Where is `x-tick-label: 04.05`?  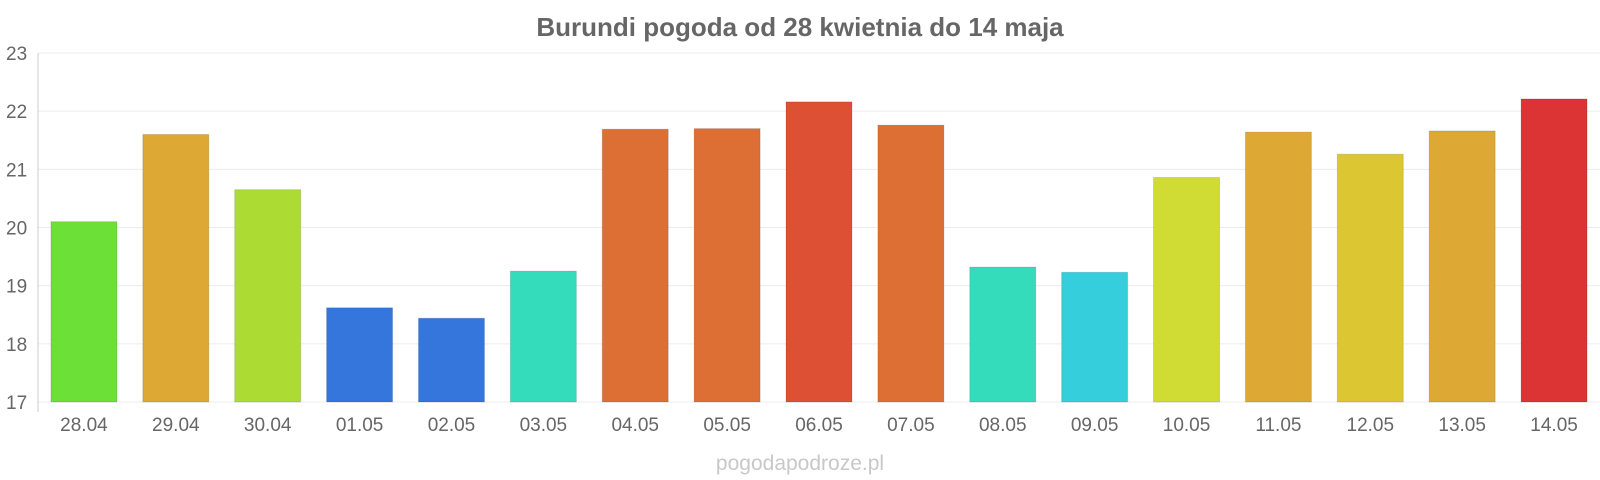
x-tick-label: 04.05 is located at coordinates (635, 425).